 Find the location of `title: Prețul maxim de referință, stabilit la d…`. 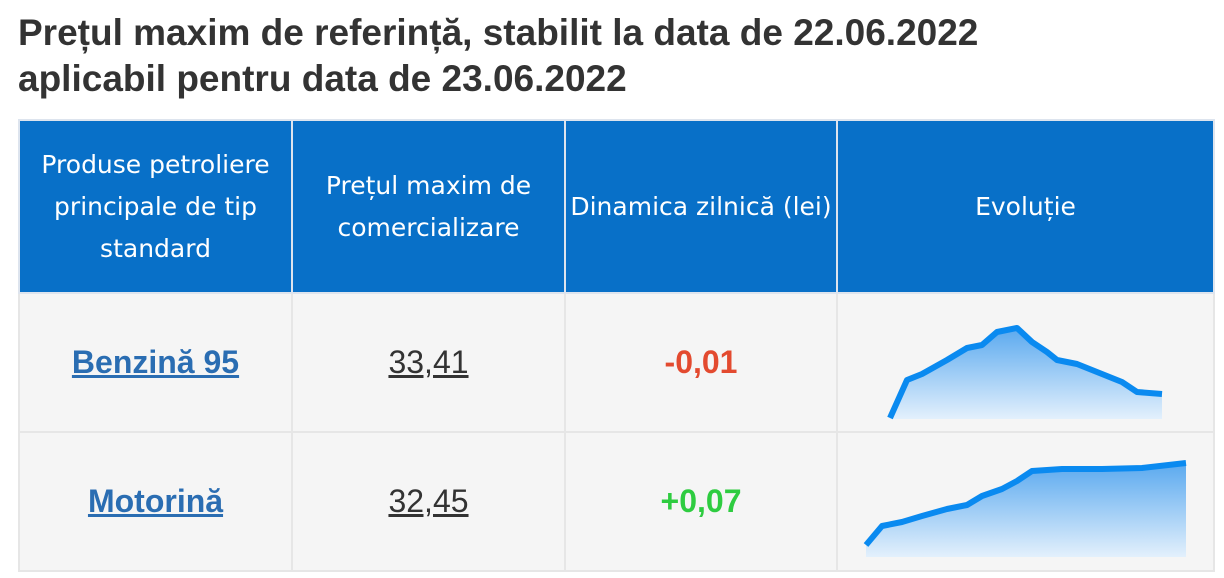

title: Prețul maxim de referință, stabilit la d… is located at coordinates (498, 56).